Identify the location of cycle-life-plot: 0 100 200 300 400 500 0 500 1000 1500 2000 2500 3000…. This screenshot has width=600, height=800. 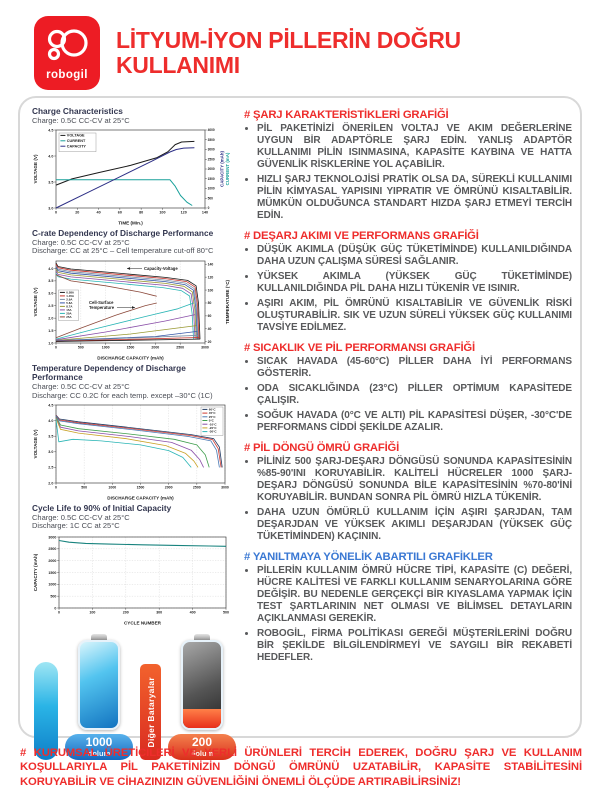
(131, 580).